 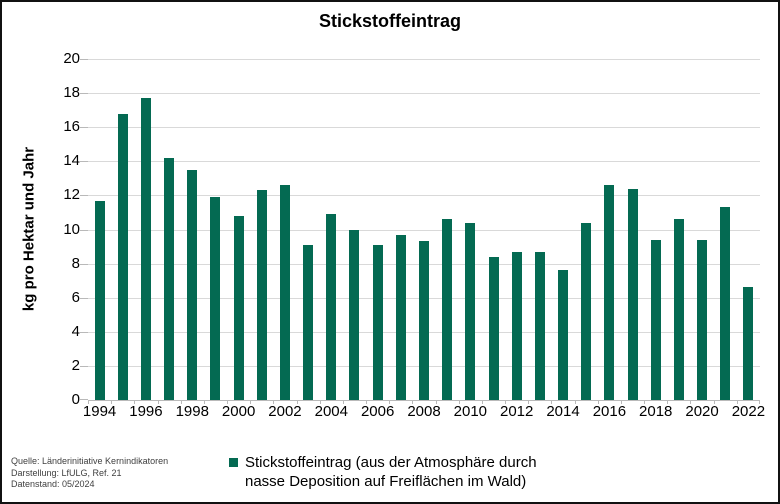 What do you see at coordinates (192, 284) in the screenshot?
I see `bar-1998` at bounding box center [192, 284].